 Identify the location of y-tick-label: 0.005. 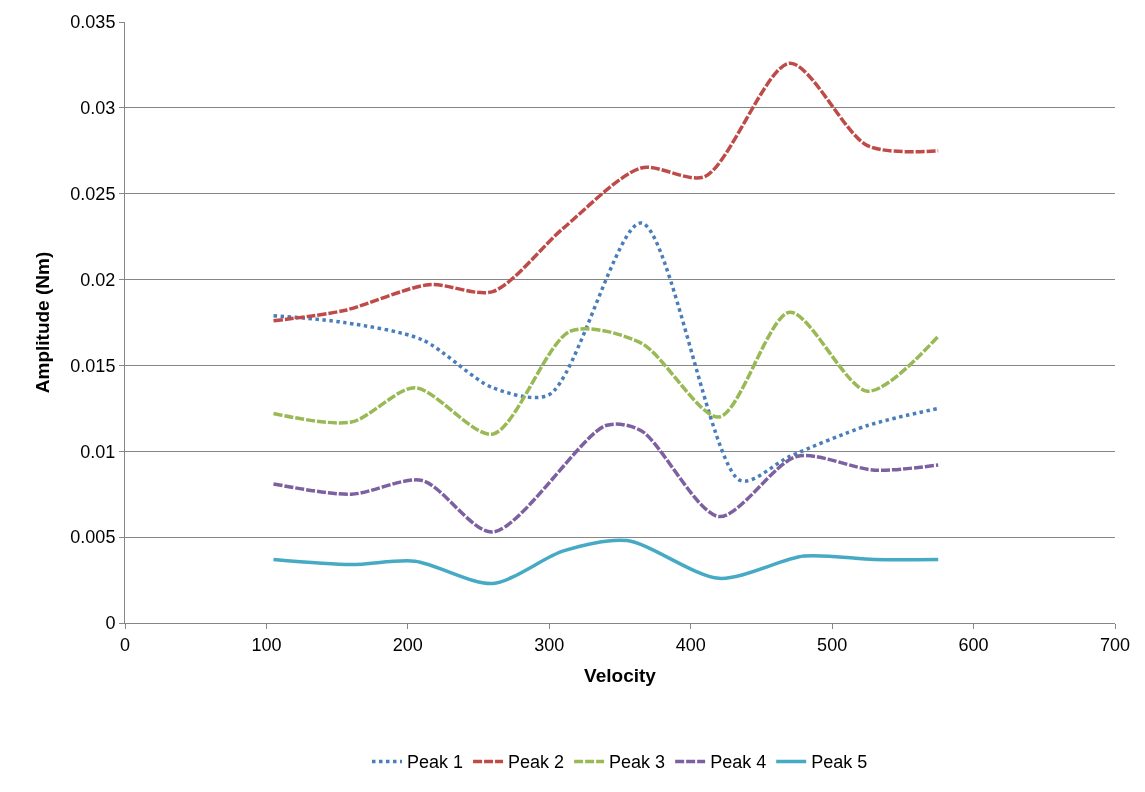
(93, 537).